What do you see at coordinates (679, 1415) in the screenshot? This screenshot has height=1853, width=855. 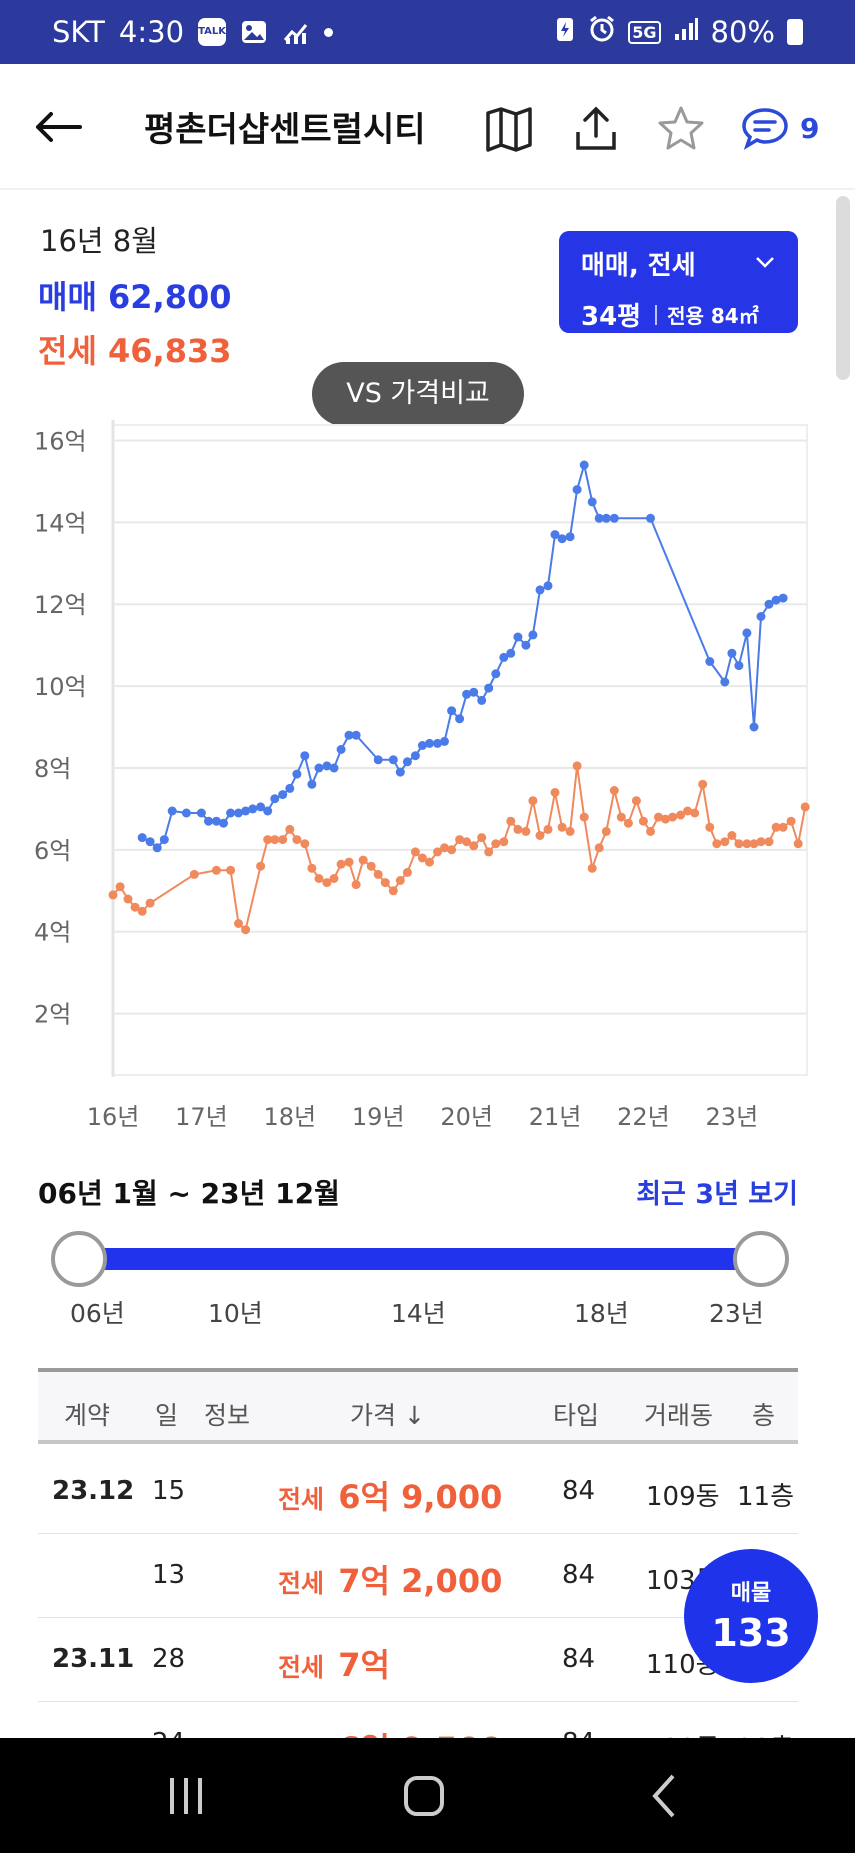 I see `header-dong: 거래동` at bounding box center [679, 1415].